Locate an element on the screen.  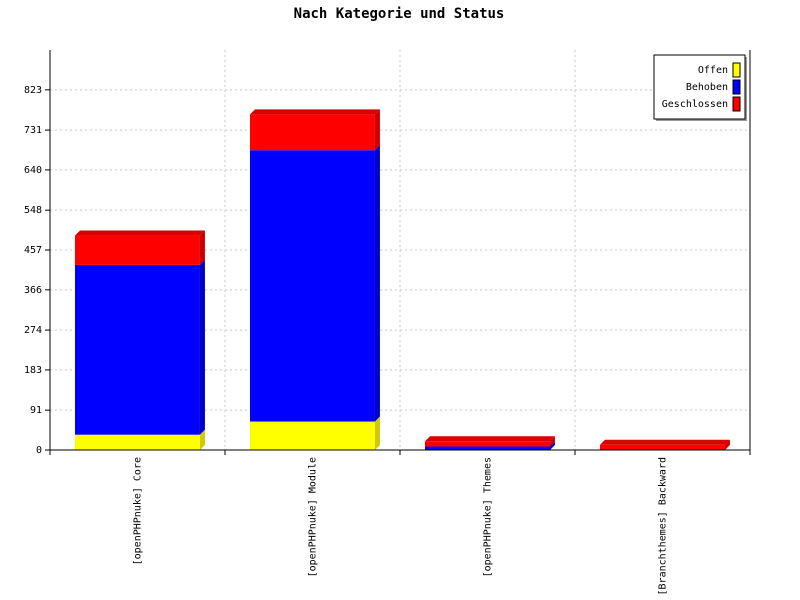
y-tick-label: 183 is located at coordinates (33, 370).